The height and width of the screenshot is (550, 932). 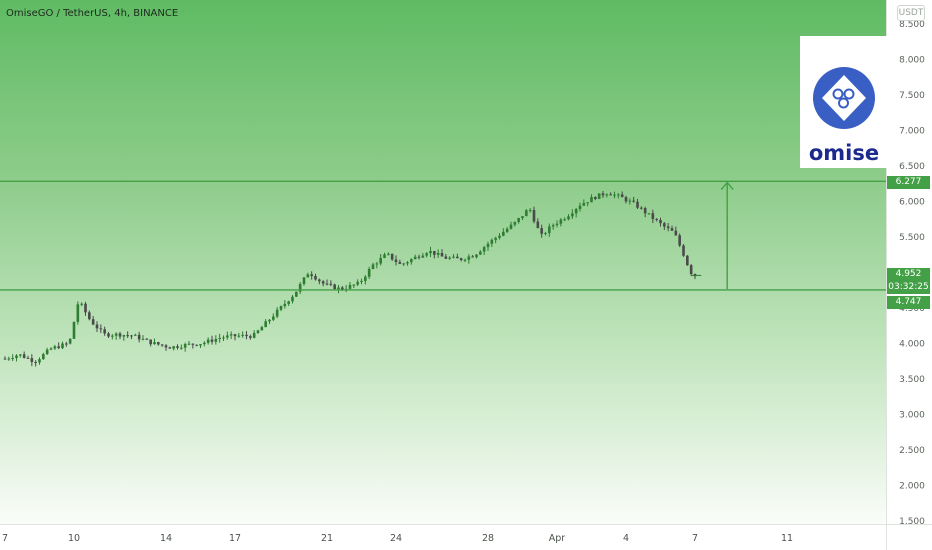 What do you see at coordinates (912, 167) in the screenshot?
I see `y-tick-label: 6.500` at bounding box center [912, 167].